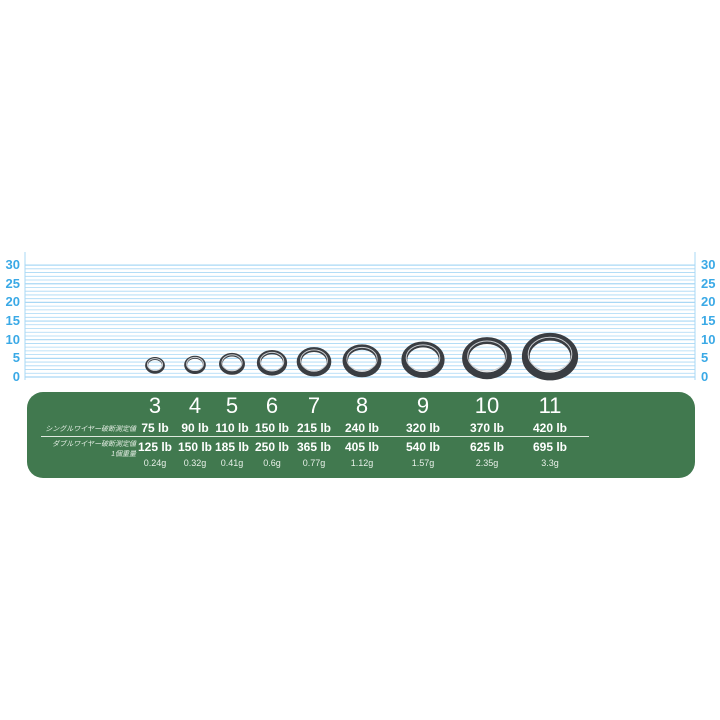 This screenshot has height=720, width=720. Describe the element at coordinates (195, 463) in the screenshot. I see `weight-value: 0.32g` at that location.